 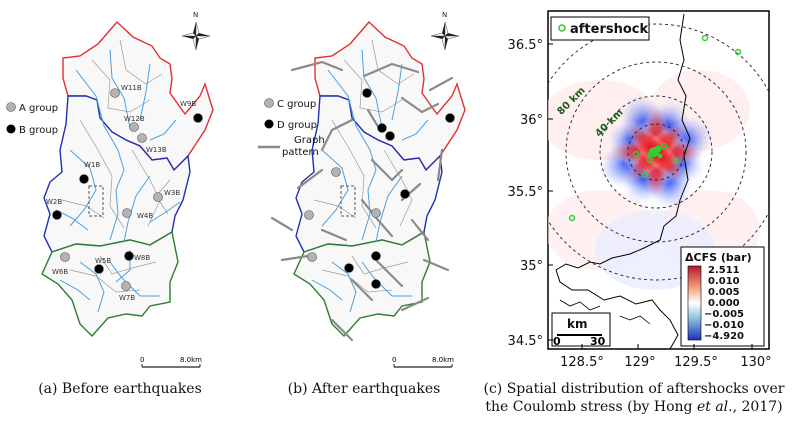 I want to click on colorbar-label: 0.005, so click(x=724, y=292).